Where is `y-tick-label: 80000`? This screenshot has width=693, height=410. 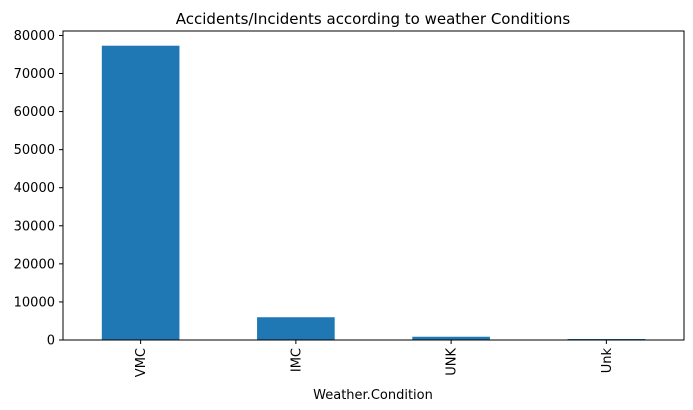
y-tick-label: 80000 is located at coordinates (34, 36).